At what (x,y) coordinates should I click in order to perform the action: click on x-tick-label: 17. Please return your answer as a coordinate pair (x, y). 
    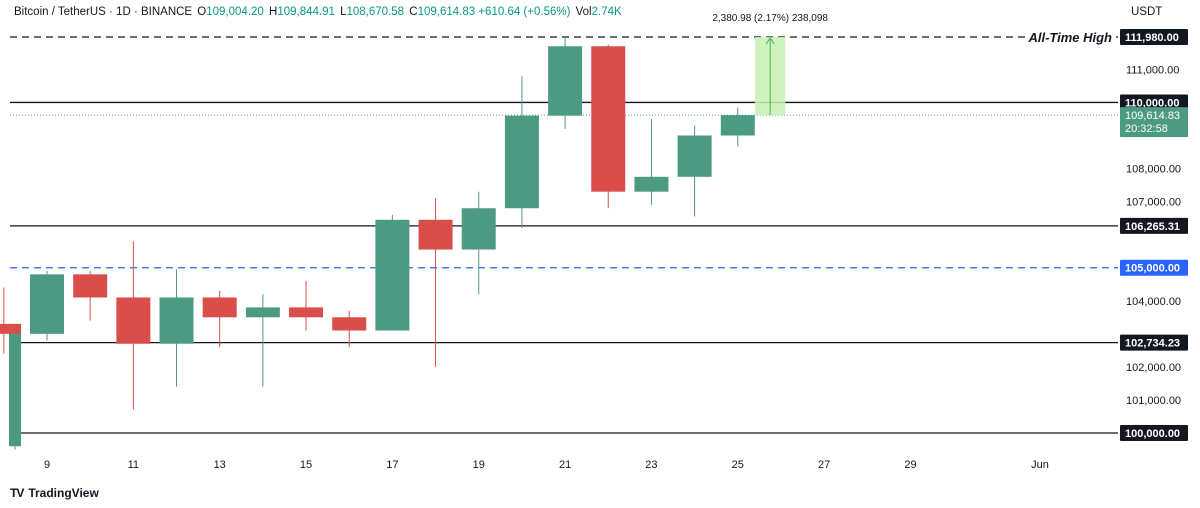
    Looking at the image, I should click on (392, 465).